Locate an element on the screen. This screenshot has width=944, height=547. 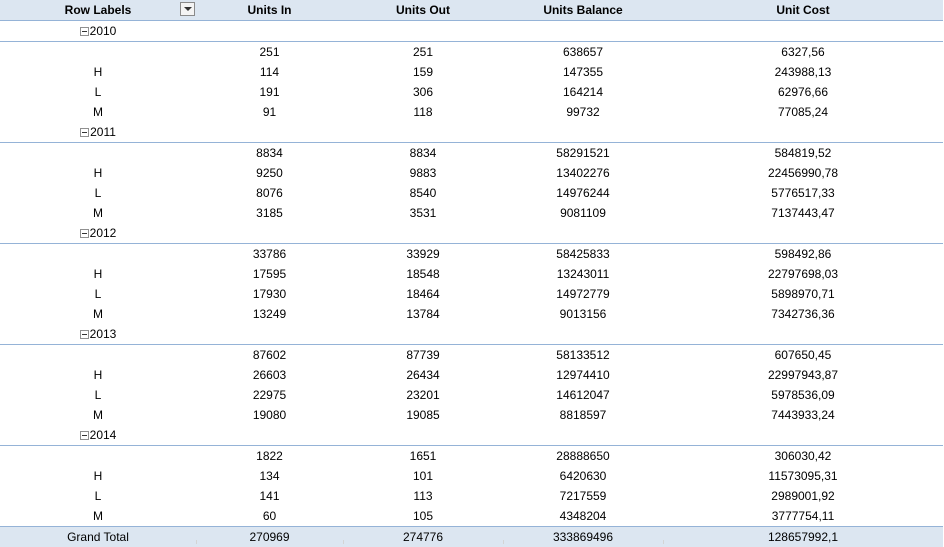
cell-units-balance: 638657 is located at coordinates (583, 52).